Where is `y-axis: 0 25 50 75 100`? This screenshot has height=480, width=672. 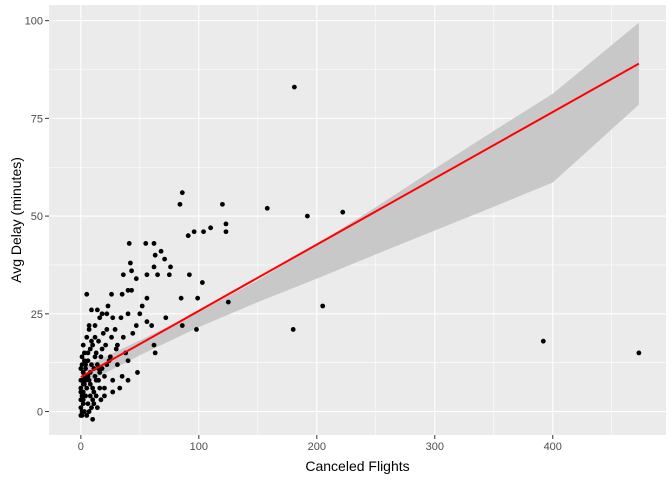 y-axis: 0 25 50 75 100 is located at coordinates (37, 217).